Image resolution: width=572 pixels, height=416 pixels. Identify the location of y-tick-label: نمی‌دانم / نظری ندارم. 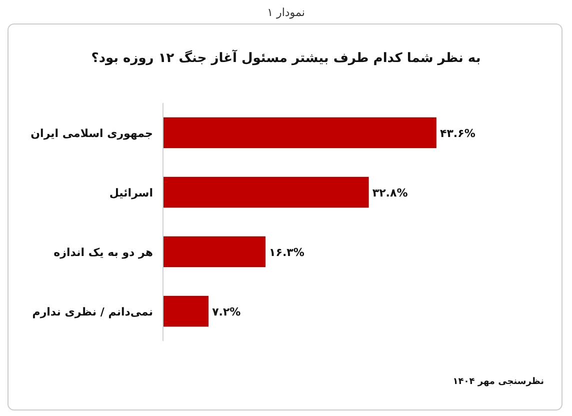
(92, 311).